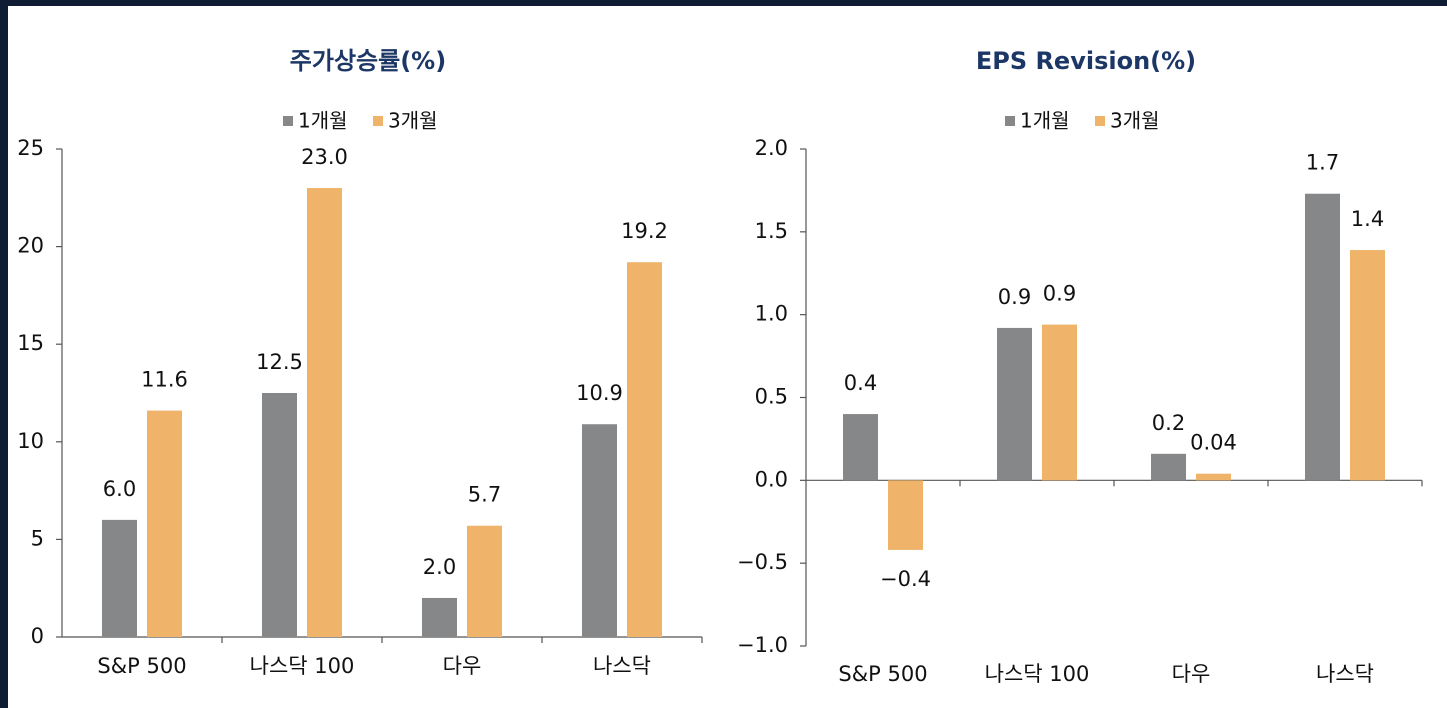 The height and width of the screenshot is (708, 1447). Describe the element at coordinates (771, 231) in the screenshot. I see `y-tick-label: 1.5` at that location.